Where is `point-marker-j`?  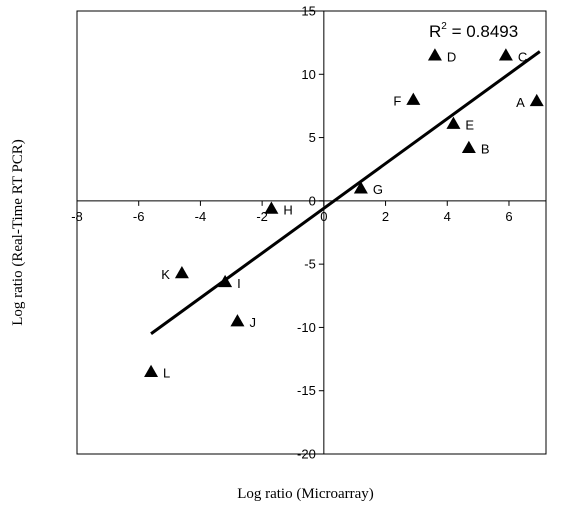 point-marker-j is located at coordinates (237, 320).